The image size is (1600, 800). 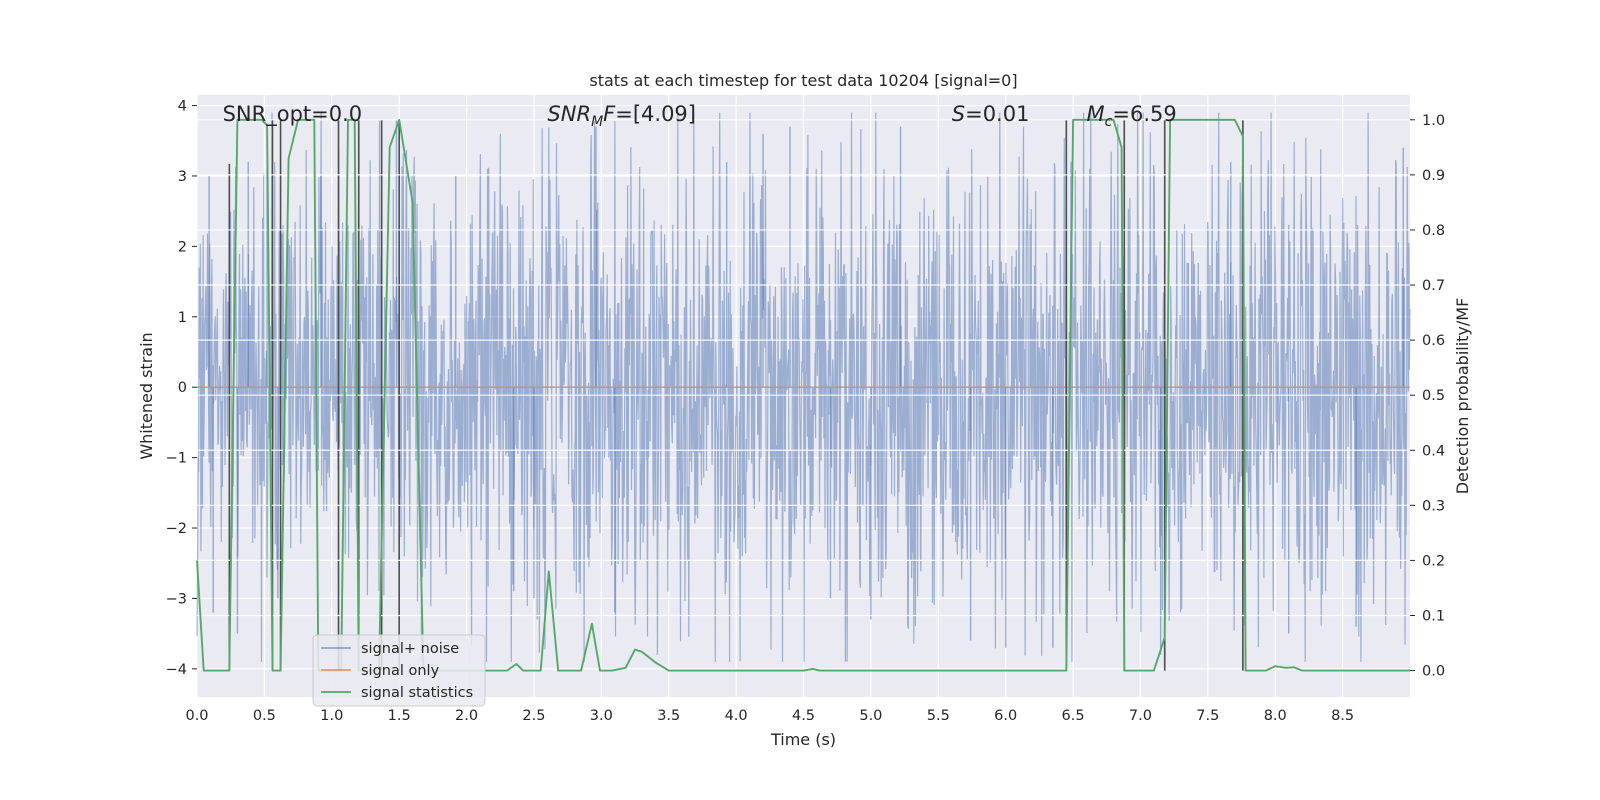 I want to click on x-tick-label: 7.5, so click(x=1207, y=716).